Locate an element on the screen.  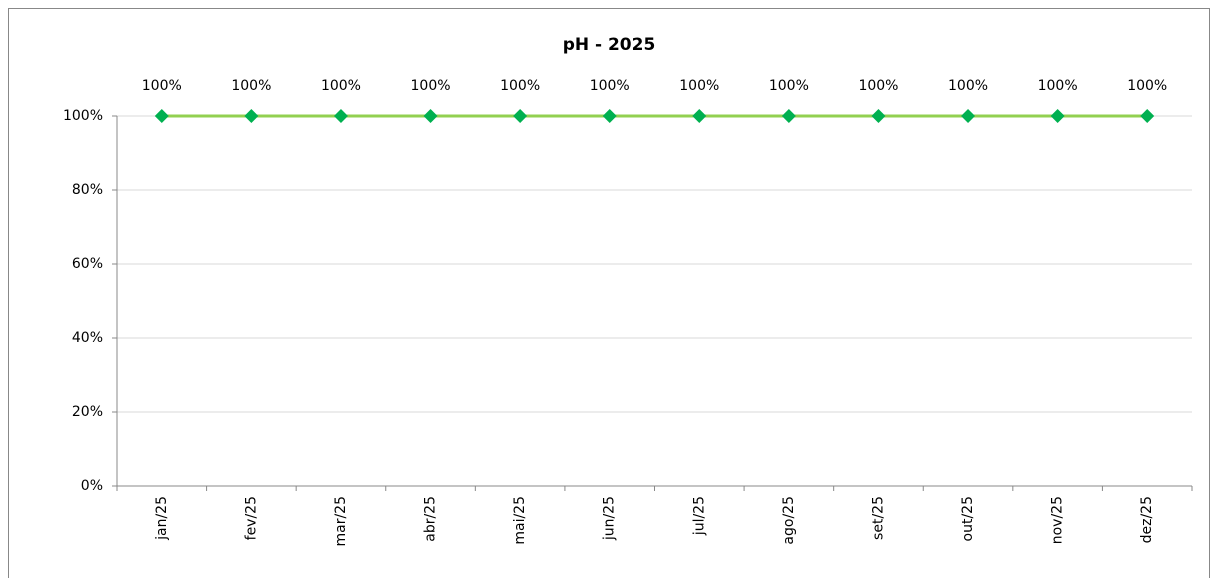
y-tick-label: 100% is located at coordinates (83, 116).